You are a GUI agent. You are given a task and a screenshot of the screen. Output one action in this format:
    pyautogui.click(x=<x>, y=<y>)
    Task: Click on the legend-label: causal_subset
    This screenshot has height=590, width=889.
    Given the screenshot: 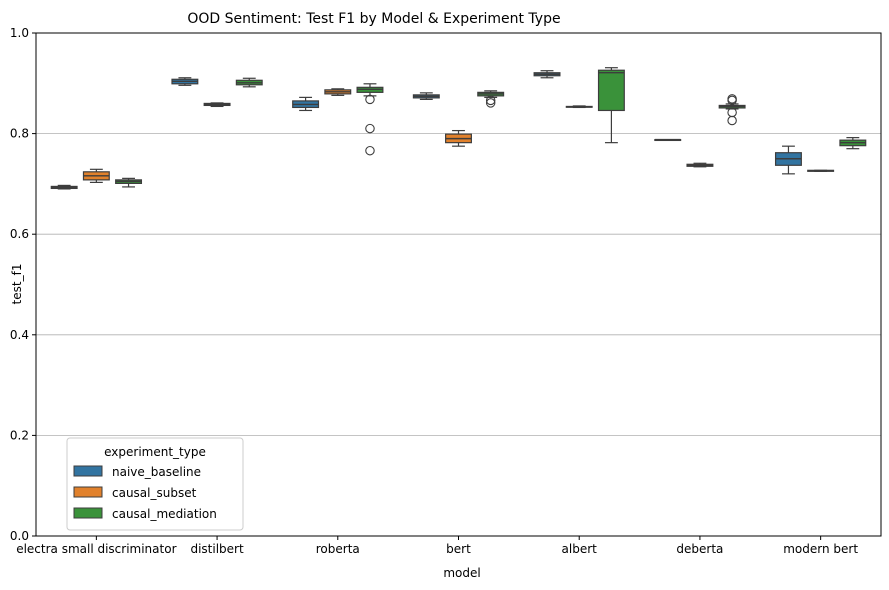 What is the action you would take?
    pyautogui.click(x=154, y=493)
    